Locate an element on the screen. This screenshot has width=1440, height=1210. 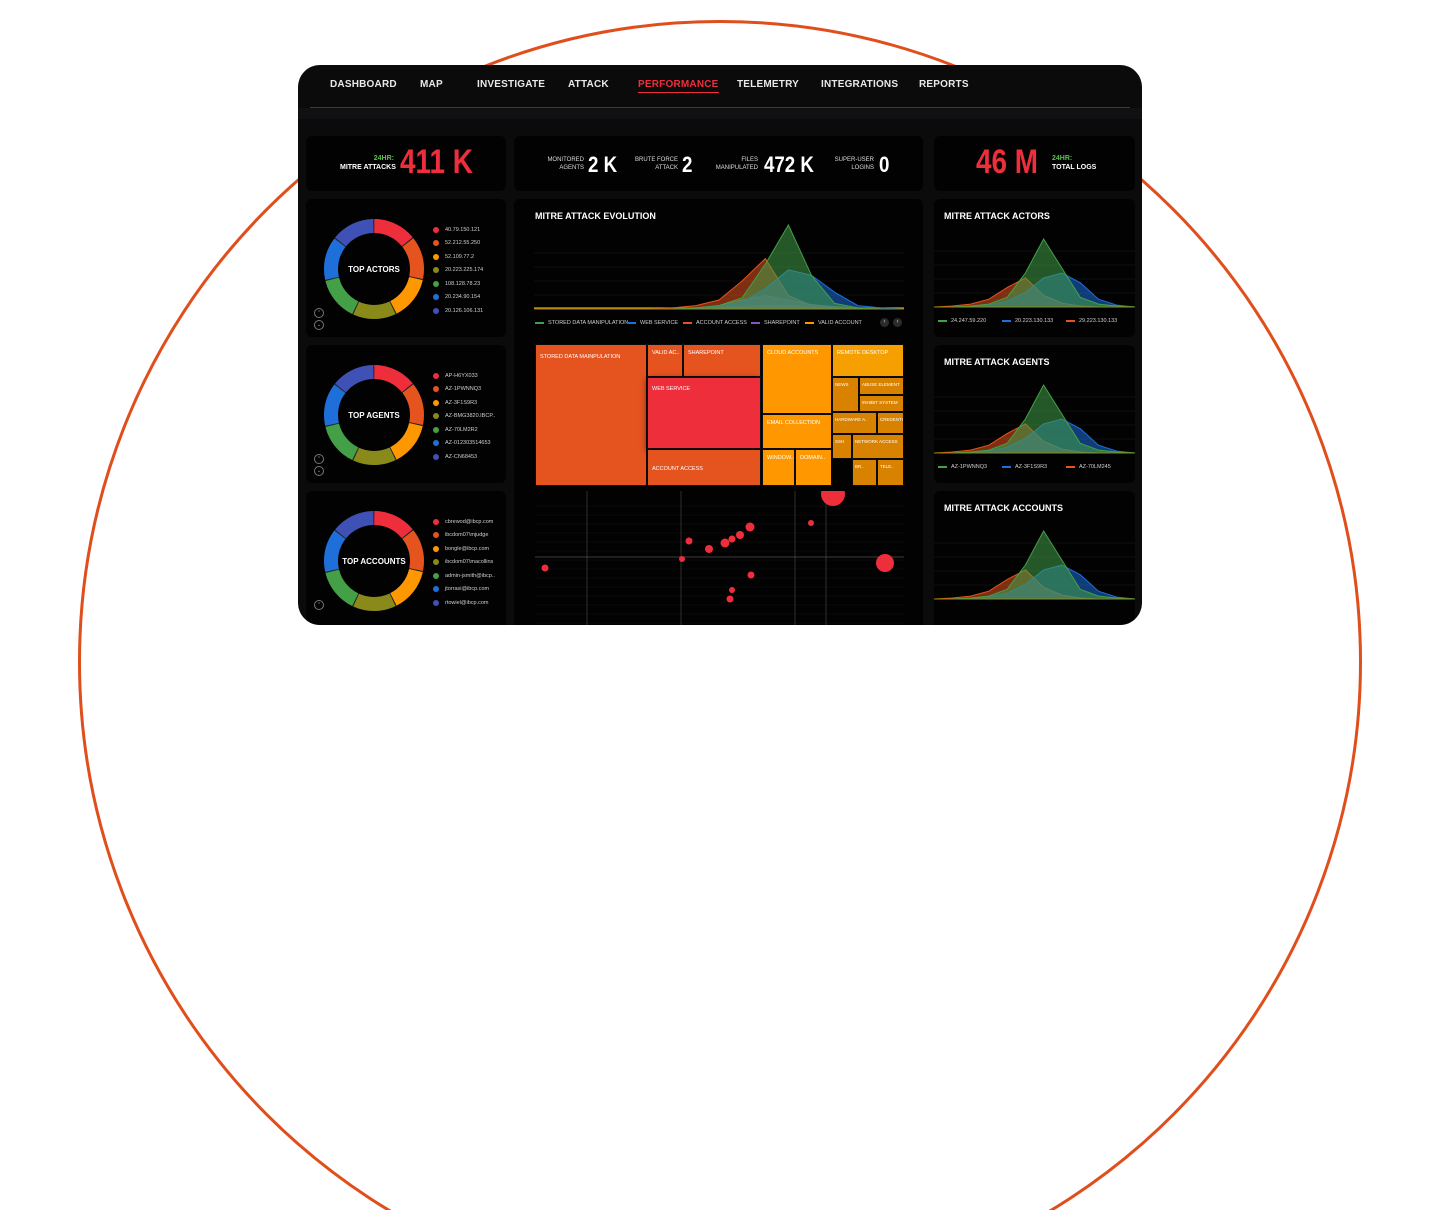
legend-item: cbrewod@ibcp.com is located at coordinates (464, 522).